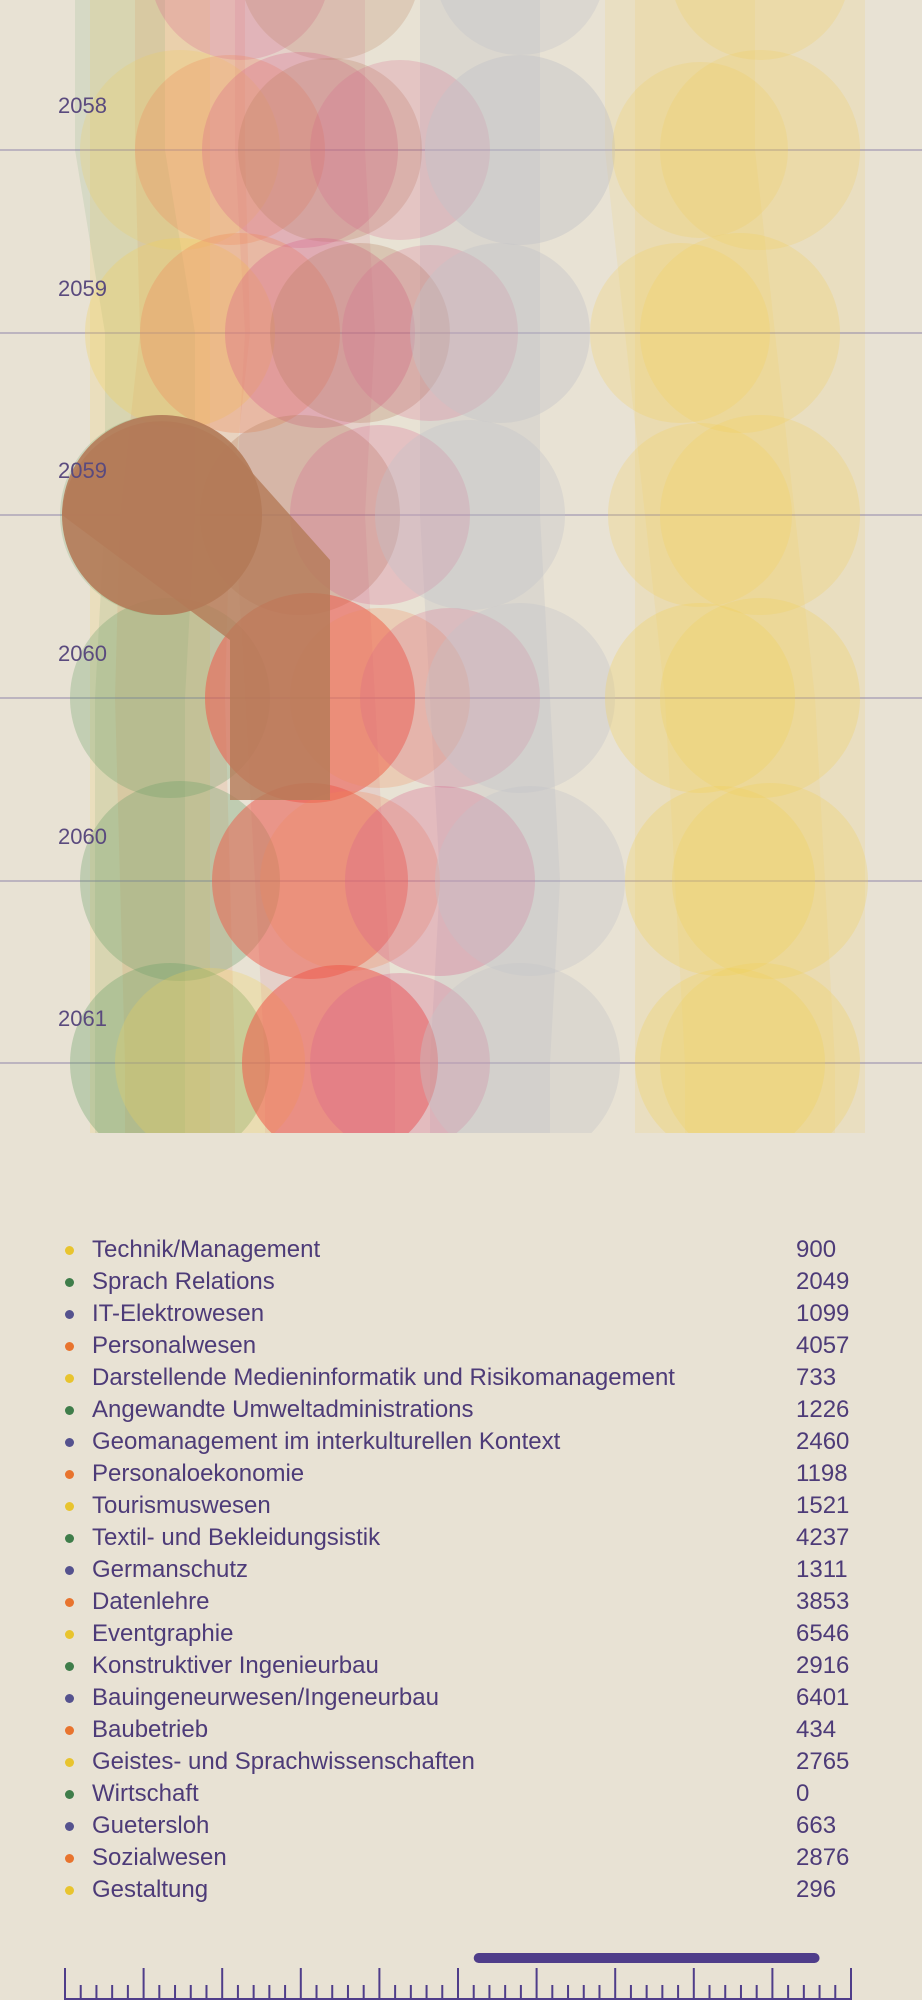  I want to click on legend-name: Gestaltung, so click(150, 1889).